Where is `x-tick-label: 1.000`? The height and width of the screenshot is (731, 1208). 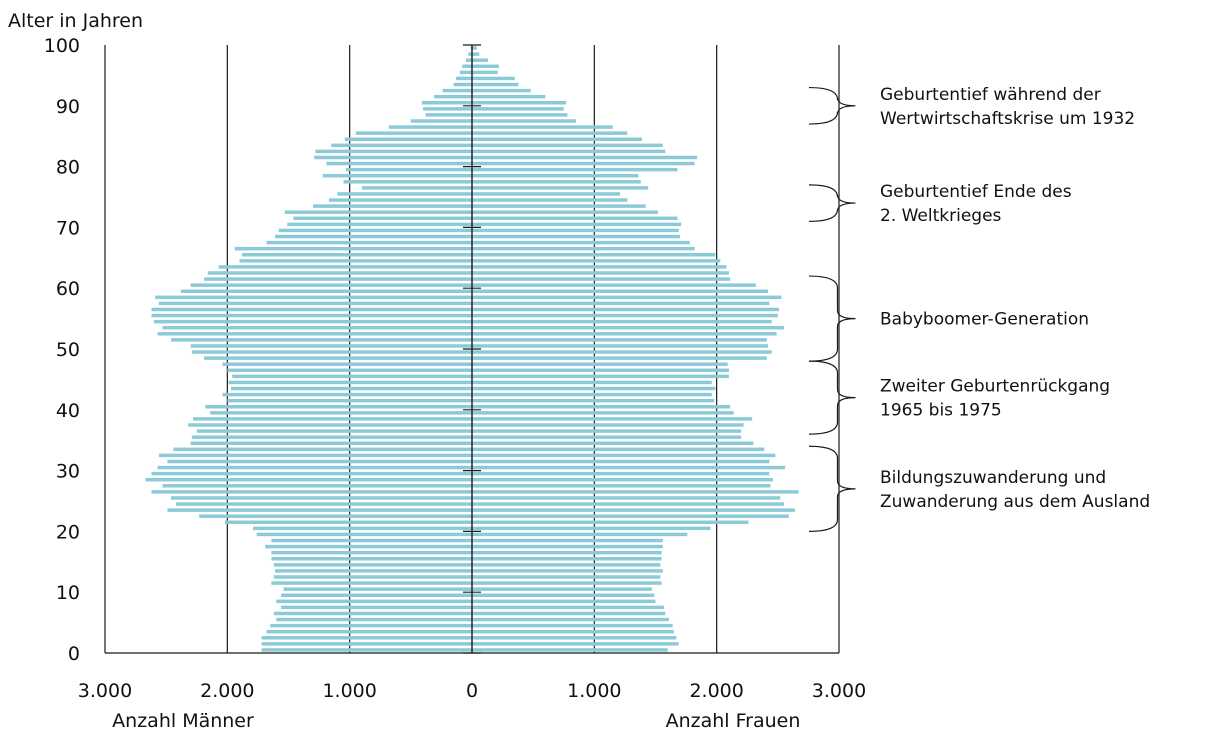 x-tick-label: 1.000 is located at coordinates (349, 691).